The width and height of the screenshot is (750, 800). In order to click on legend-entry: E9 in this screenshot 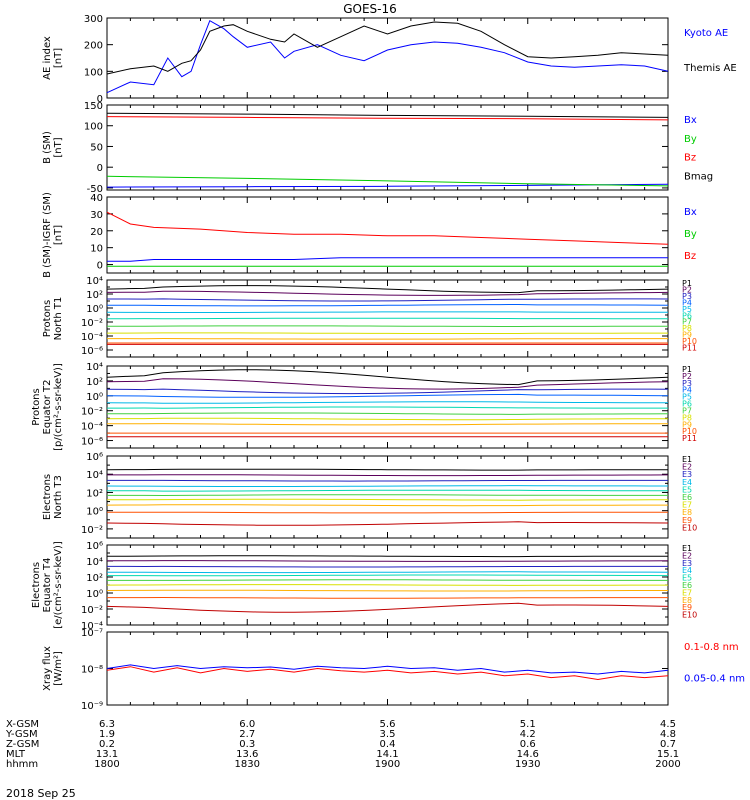, I will do `click(687, 607)`.